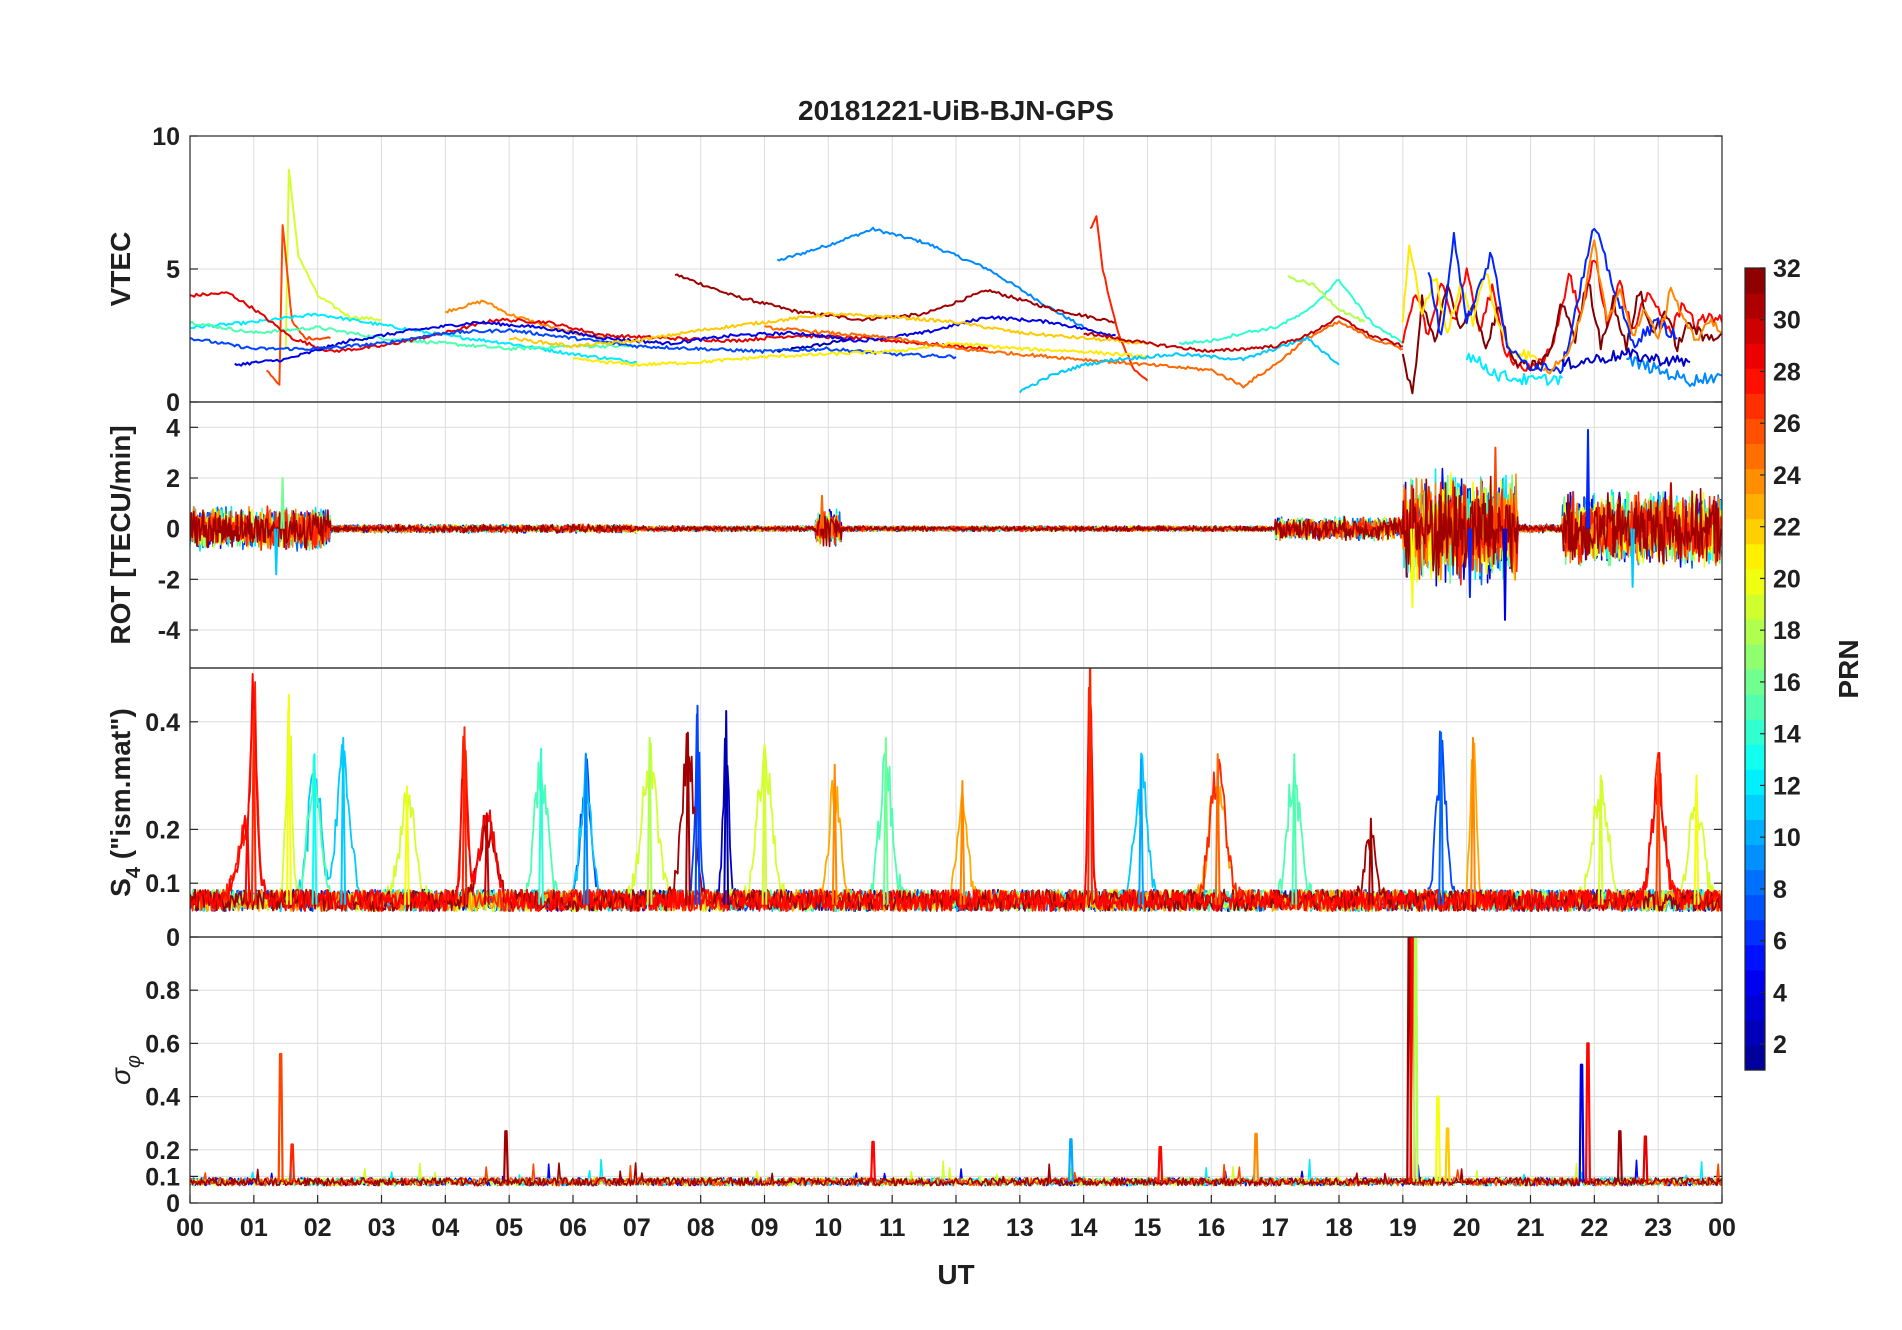  Describe the element at coordinates (162, 991) in the screenshot. I see `y-tick-label: 0.8` at that location.